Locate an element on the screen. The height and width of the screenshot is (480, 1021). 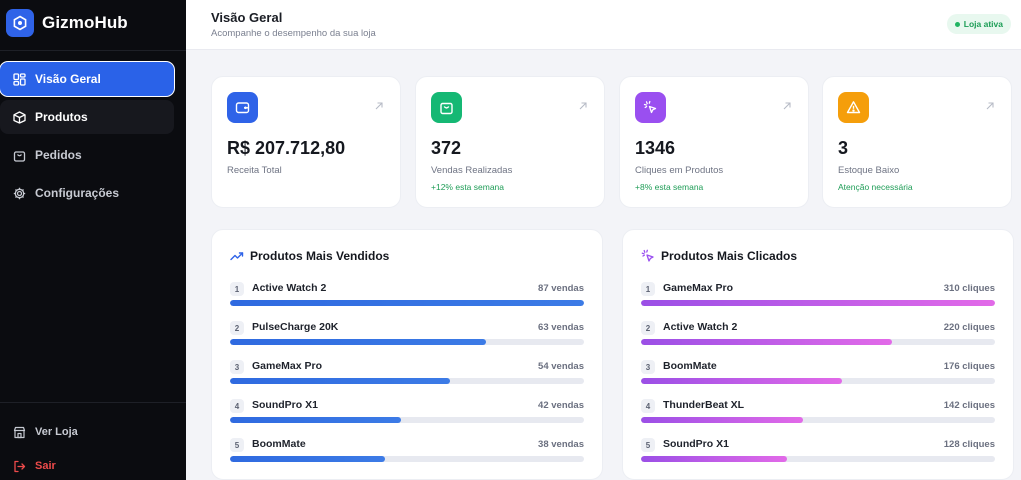
warning-icon is located at coordinates (853, 107).